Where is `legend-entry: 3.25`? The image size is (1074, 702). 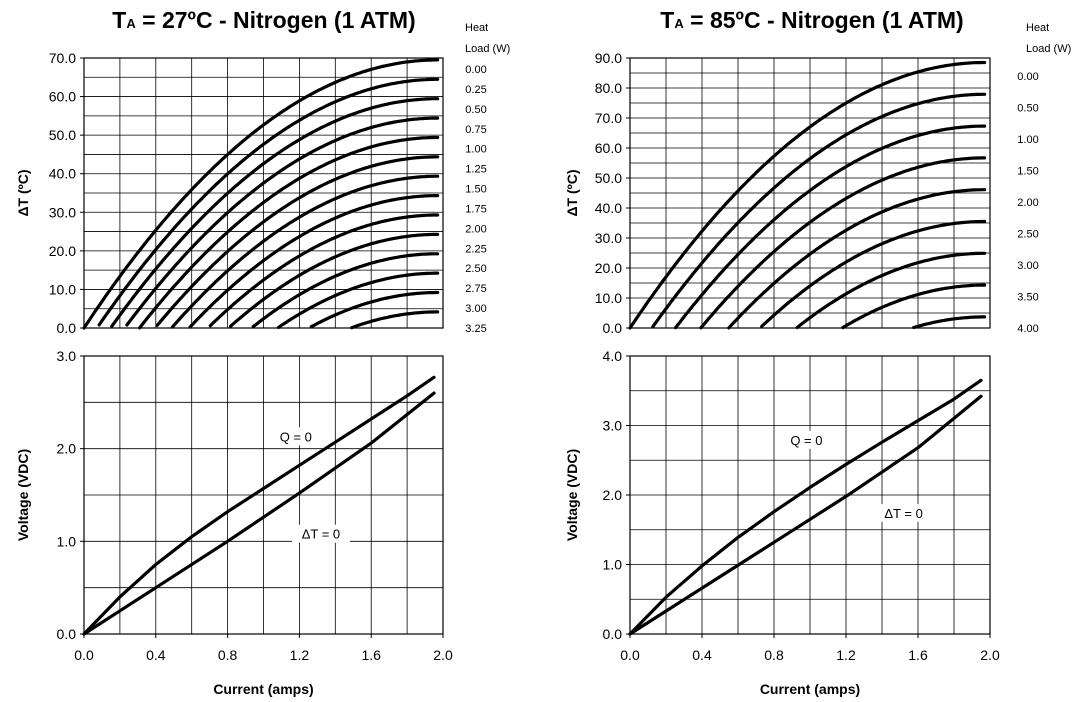
legend-entry: 3.25 is located at coordinates (475, 329).